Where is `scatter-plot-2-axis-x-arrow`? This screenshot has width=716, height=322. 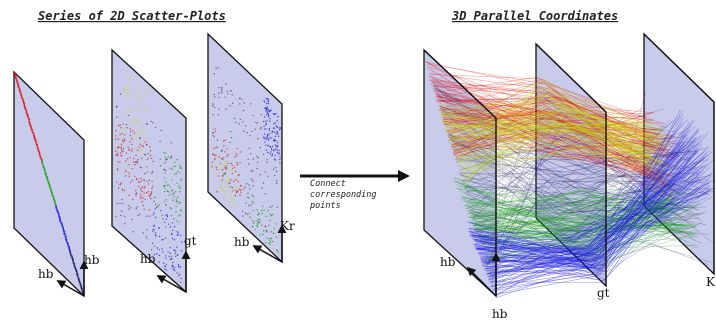
scatter-plot-2-axis-x-arrow is located at coordinates (171, 284).